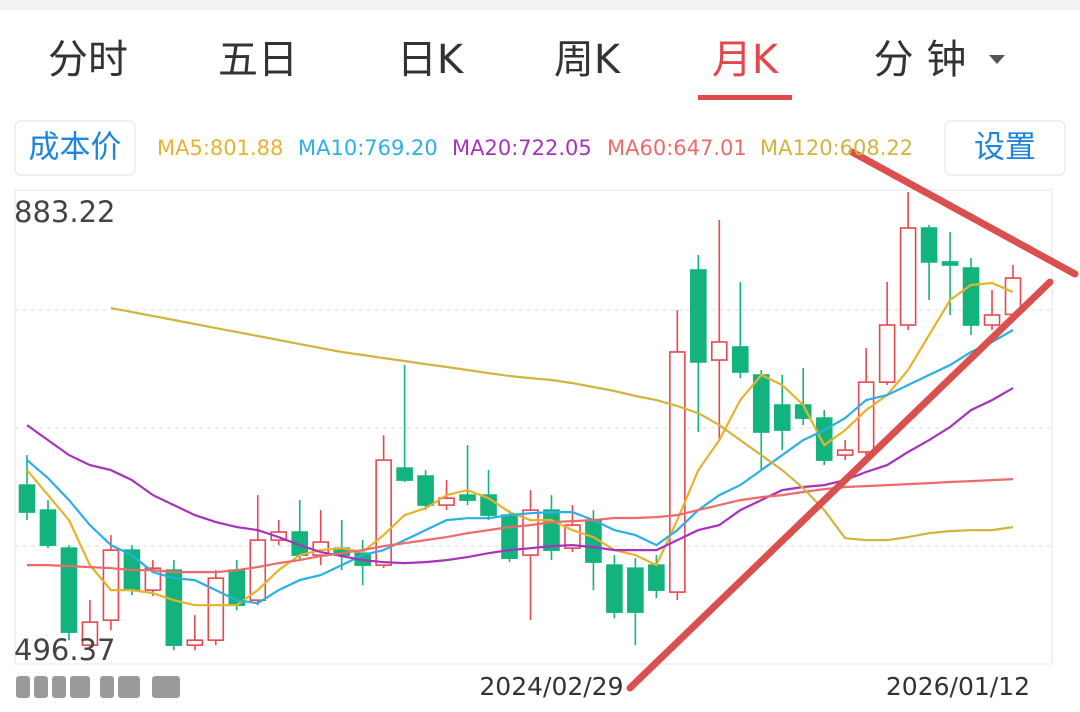  Describe the element at coordinates (551, 686) in the screenshot. I see `x-tick-label: 2024/02/29` at that location.